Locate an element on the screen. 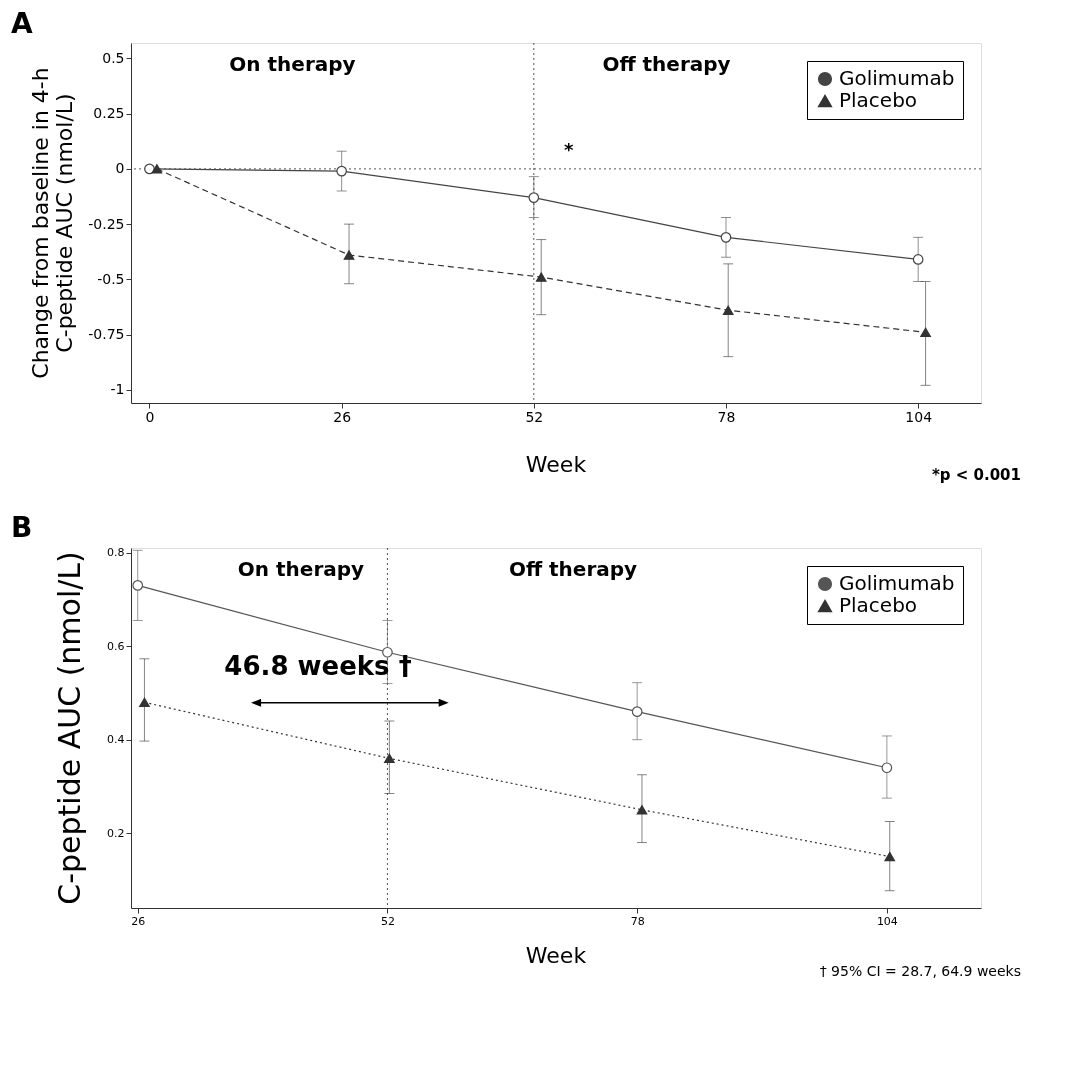  y-tick-label: 0.2 is located at coordinates (116, 833).